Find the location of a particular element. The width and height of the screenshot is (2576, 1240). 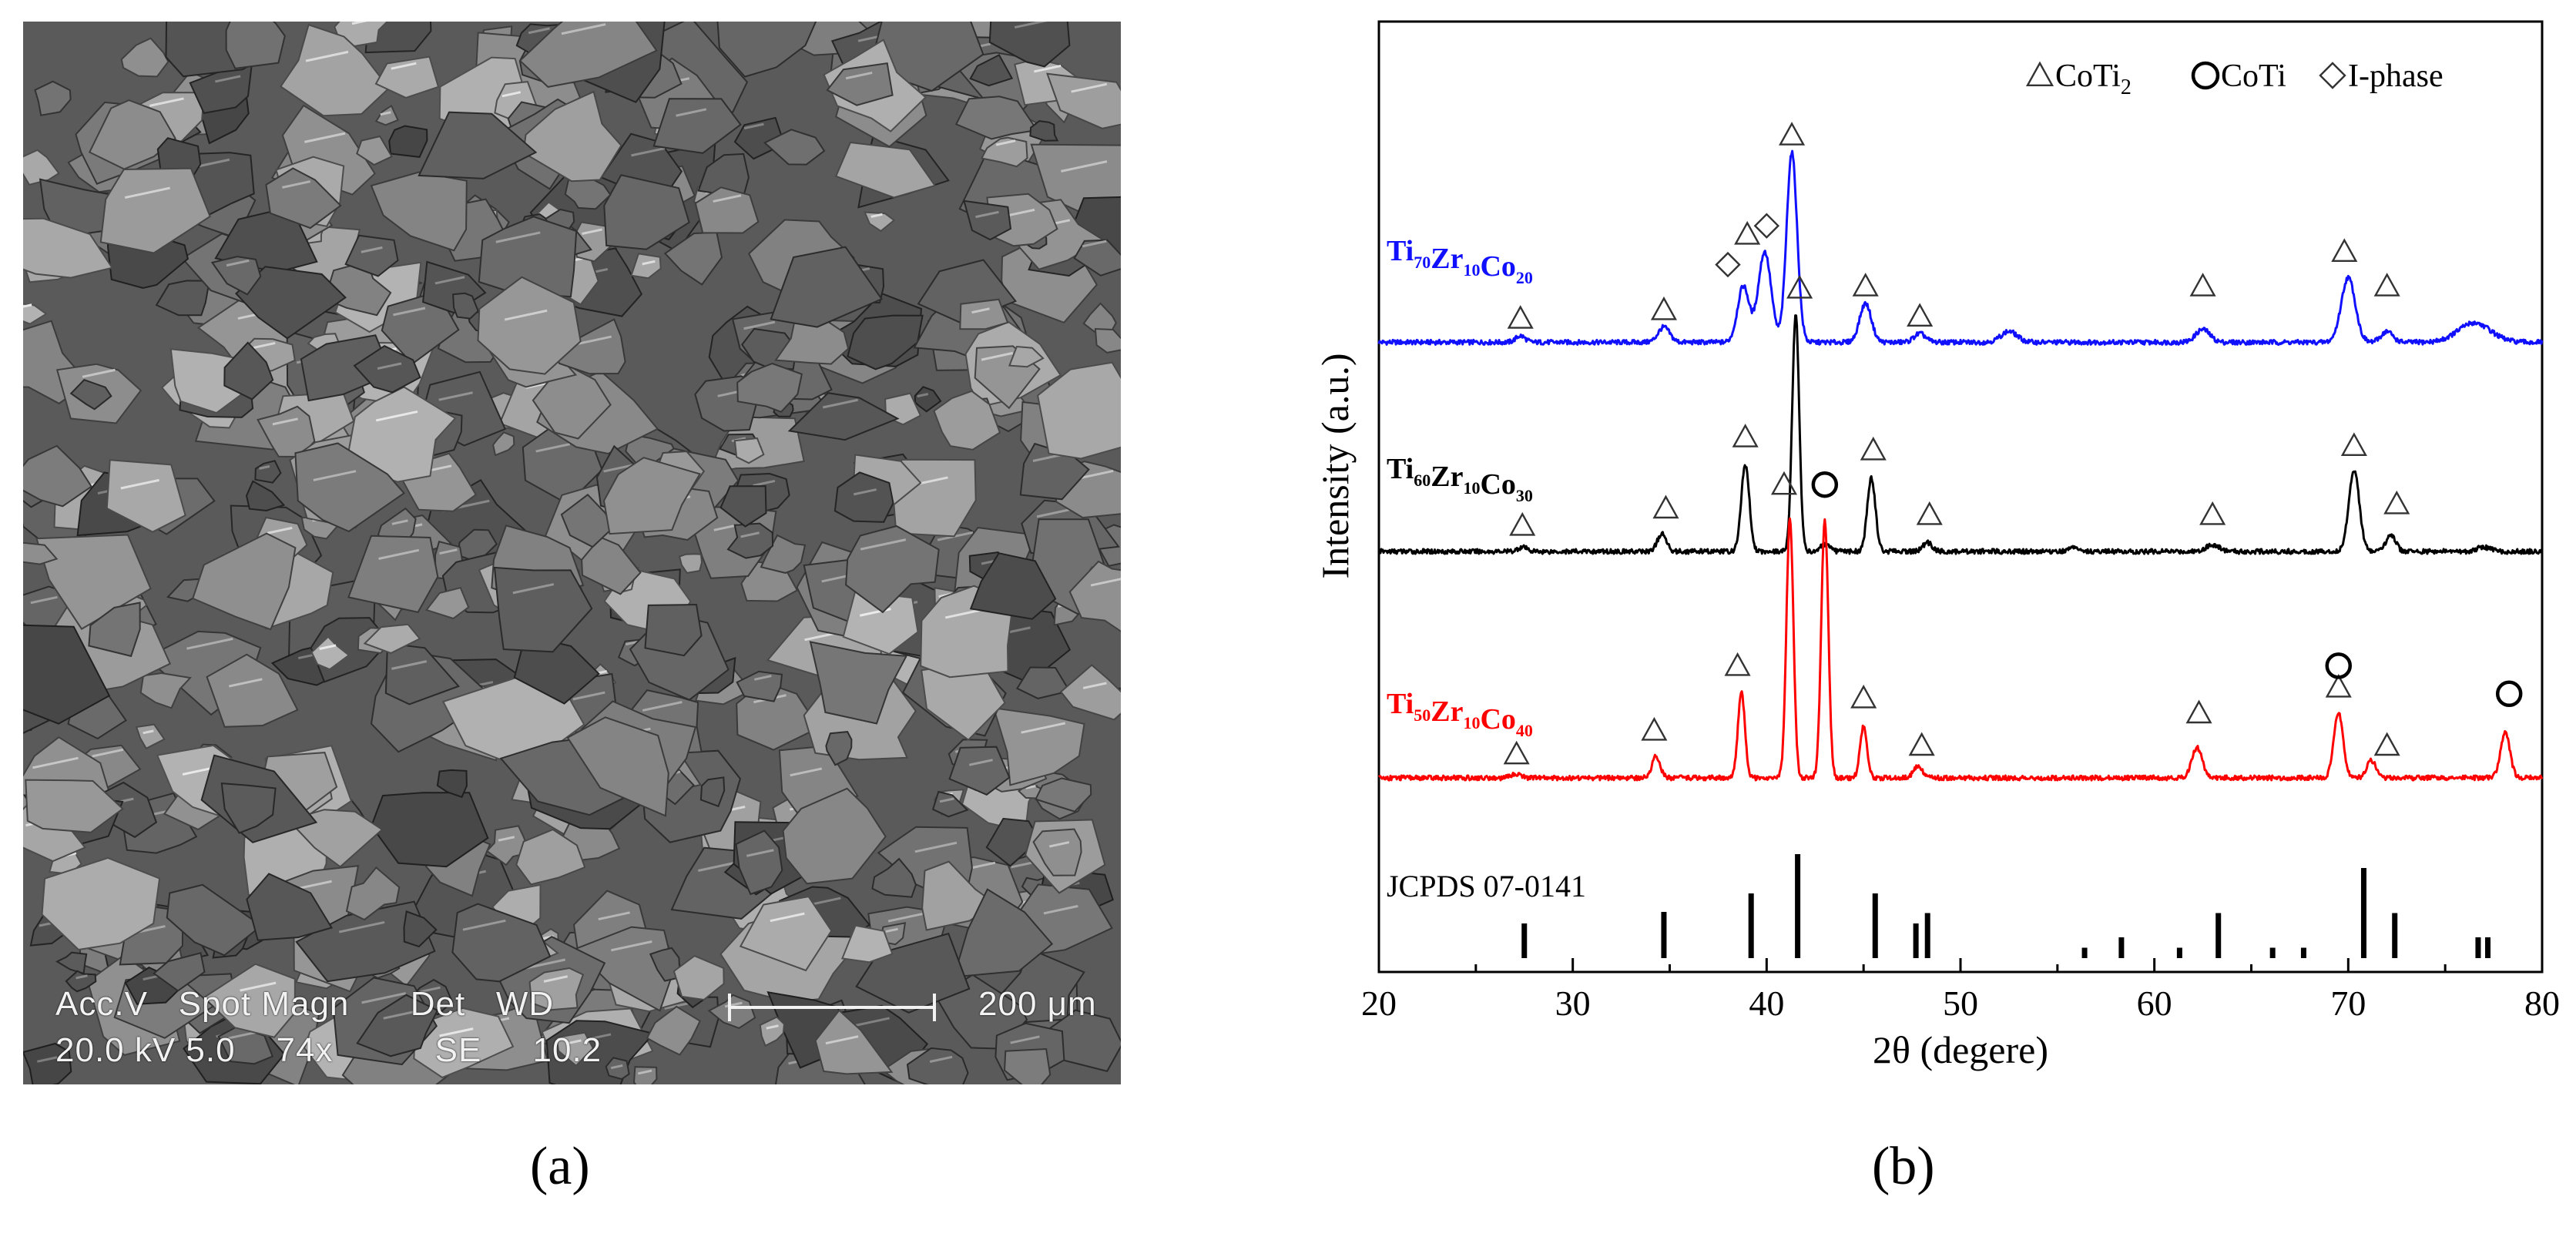

sem-info-line1: Acc.V Spot Magn Det WD is located at coordinates (305, 1004).